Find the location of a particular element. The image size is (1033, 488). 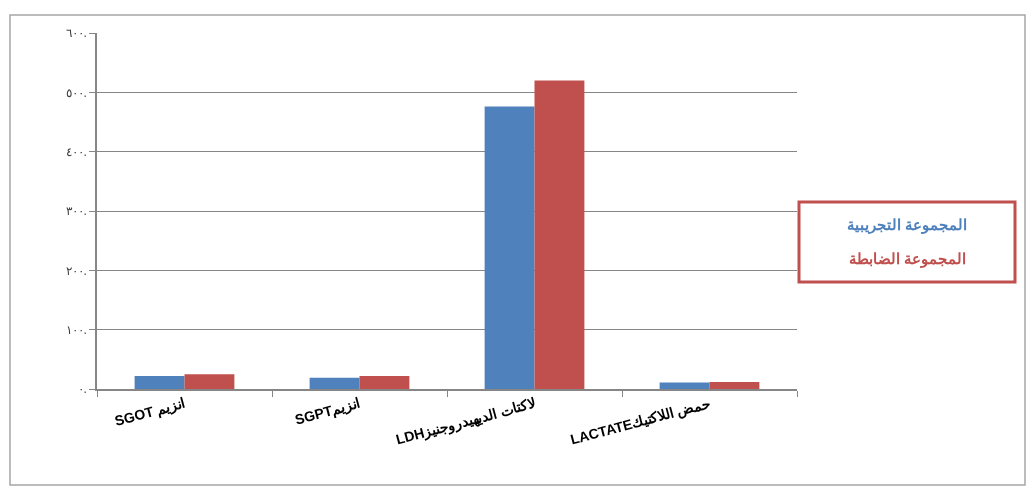

text: المجموعة الضابطة is located at coordinates (908, 259).